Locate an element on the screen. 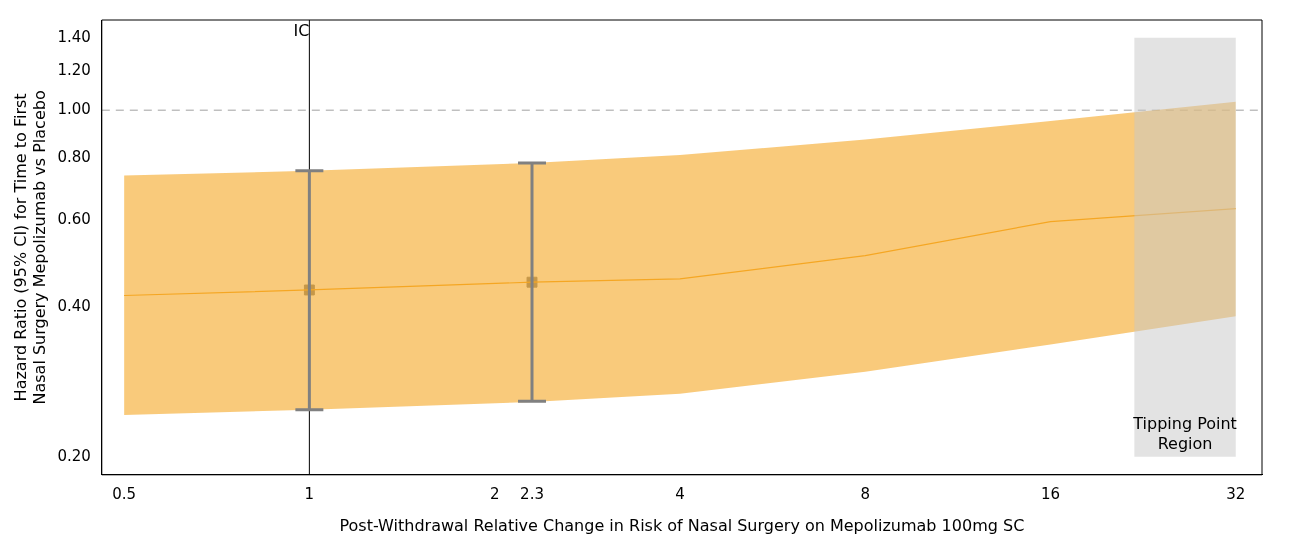  x-tick-label: 32 is located at coordinates (1236, 493).